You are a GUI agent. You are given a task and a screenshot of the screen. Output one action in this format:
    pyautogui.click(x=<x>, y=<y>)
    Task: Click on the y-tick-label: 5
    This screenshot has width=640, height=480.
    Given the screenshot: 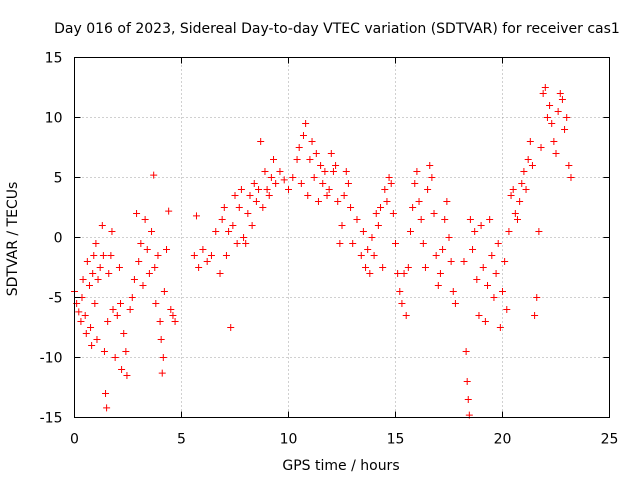 What is the action you would take?
    pyautogui.click(x=58, y=179)
    